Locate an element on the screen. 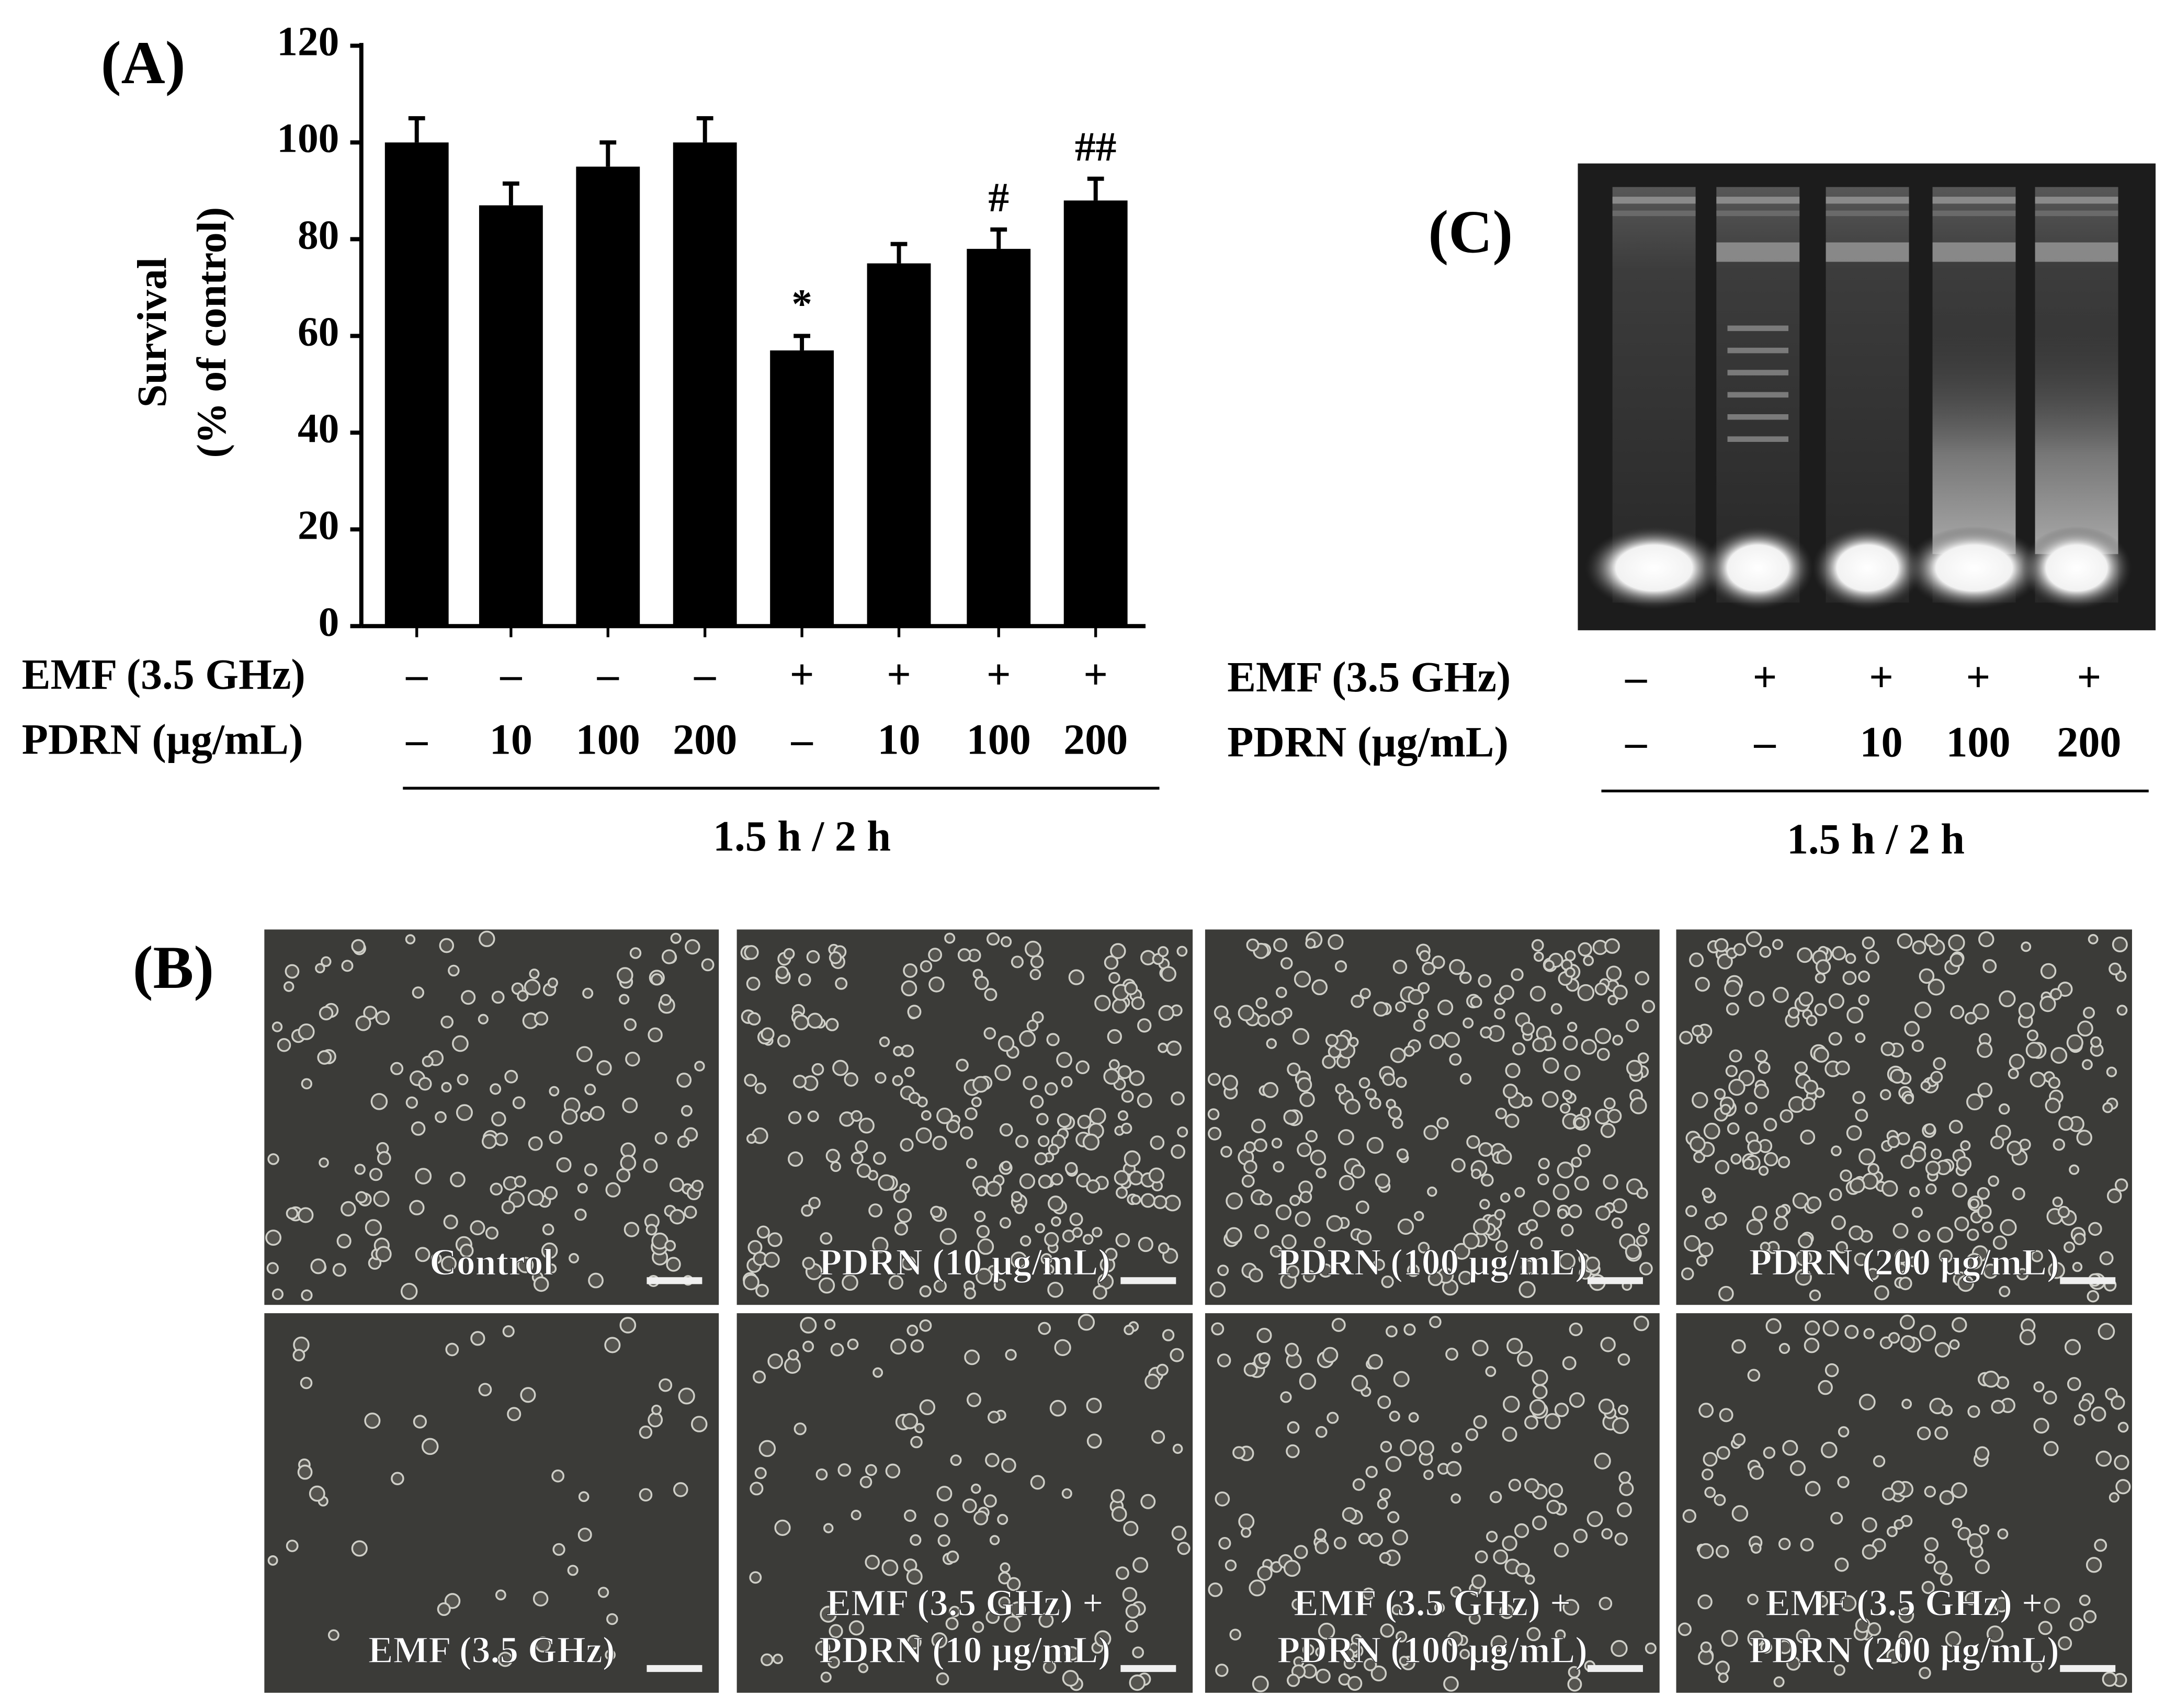  gel-blob is located at coordinates (1757, 568).